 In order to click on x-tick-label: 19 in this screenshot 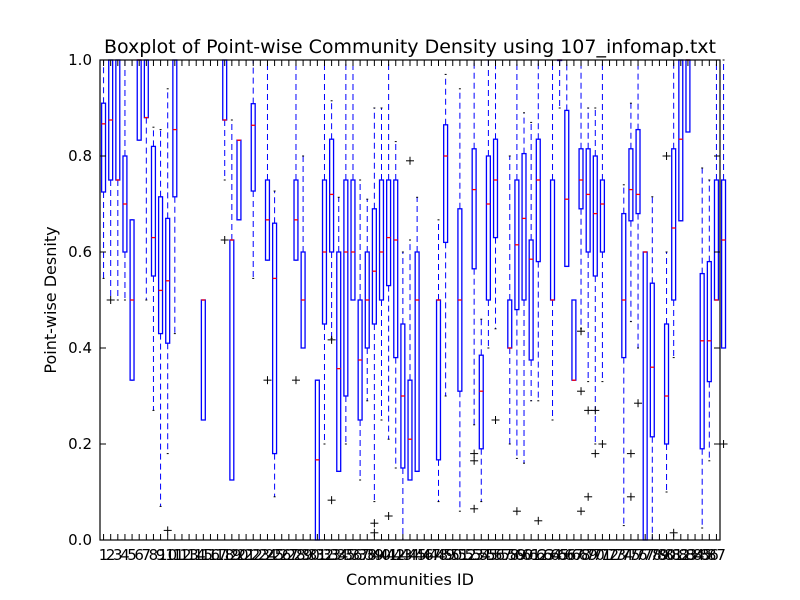, I will do `click(231, 555)`.